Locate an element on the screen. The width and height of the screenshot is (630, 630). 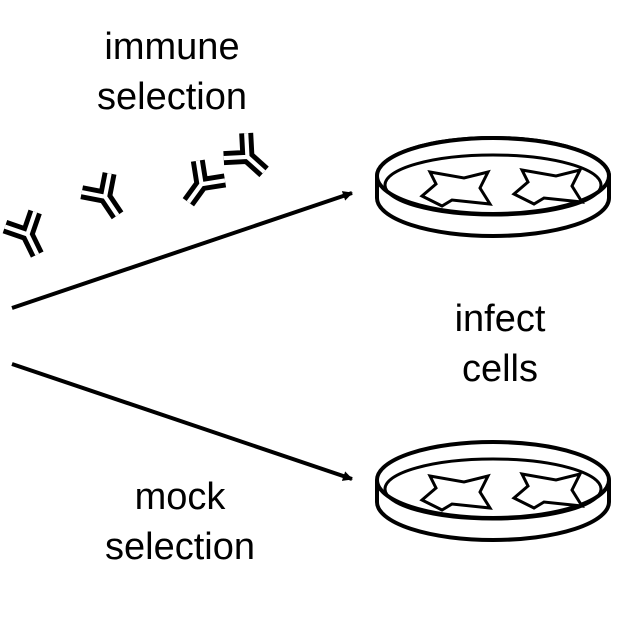
infect-cells-label: infect cells is located at coordinates (500, 344).